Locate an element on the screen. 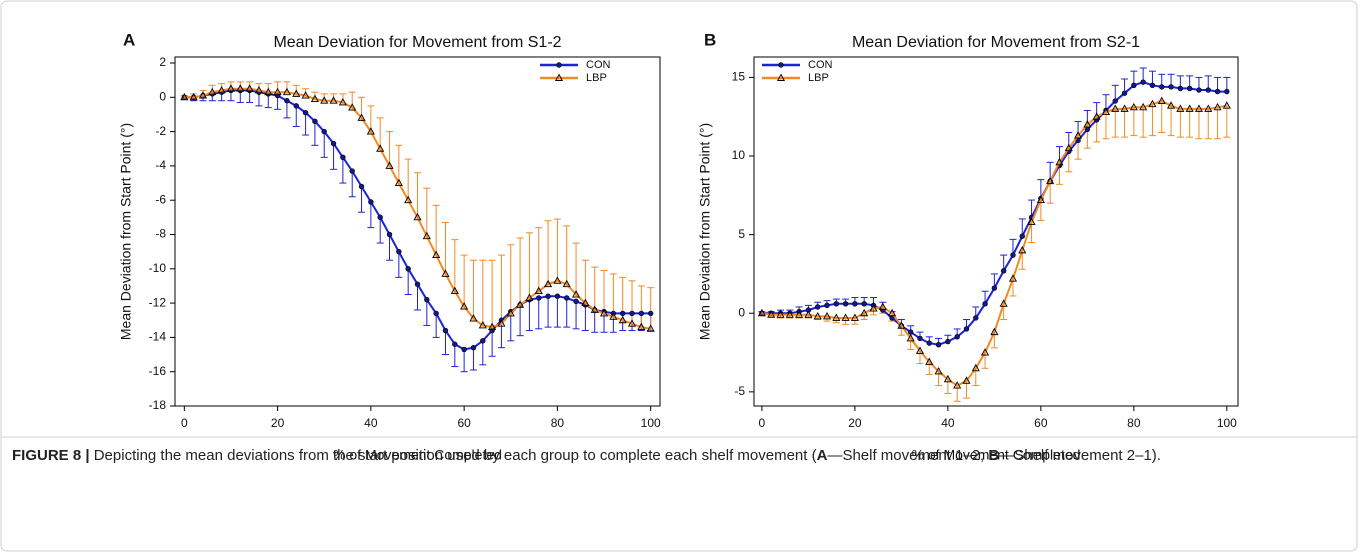  x-tick-label: 40 is located at coordinates (371, 423).